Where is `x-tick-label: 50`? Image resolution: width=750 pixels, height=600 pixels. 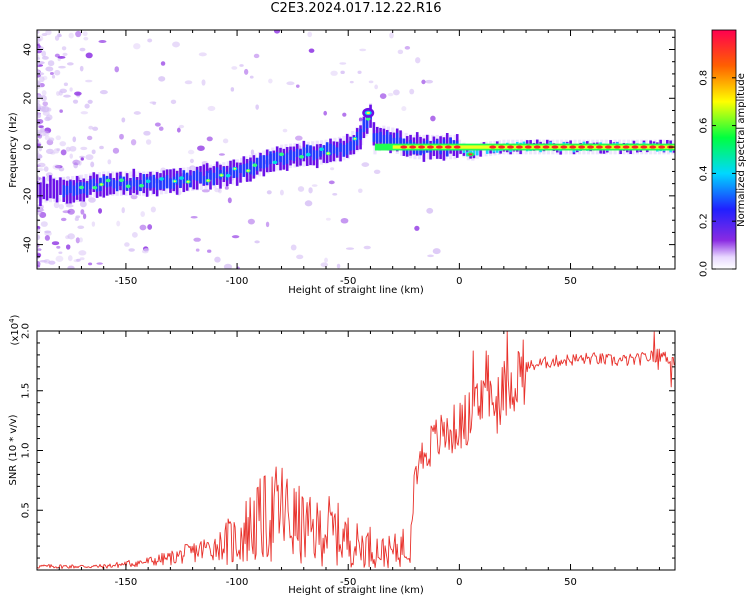 x-tick-label: 50 is located at coordinates (570, 582).